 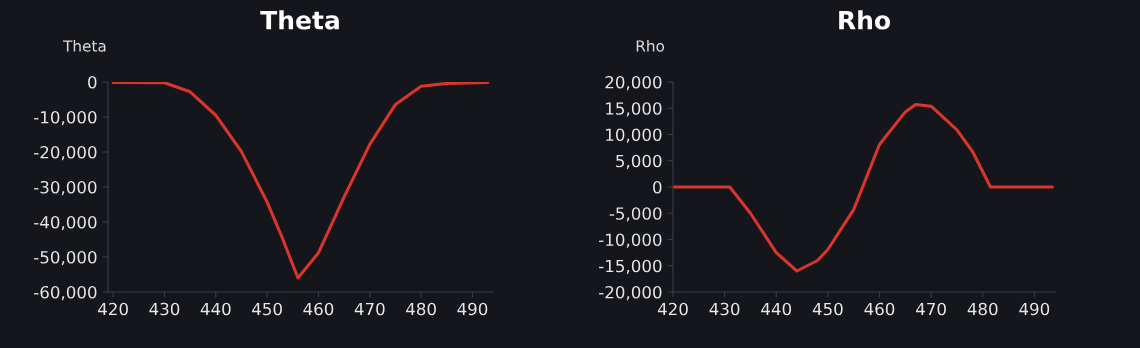 I want to click on y-tick-label: 15,000, so click(x=634, y=109).